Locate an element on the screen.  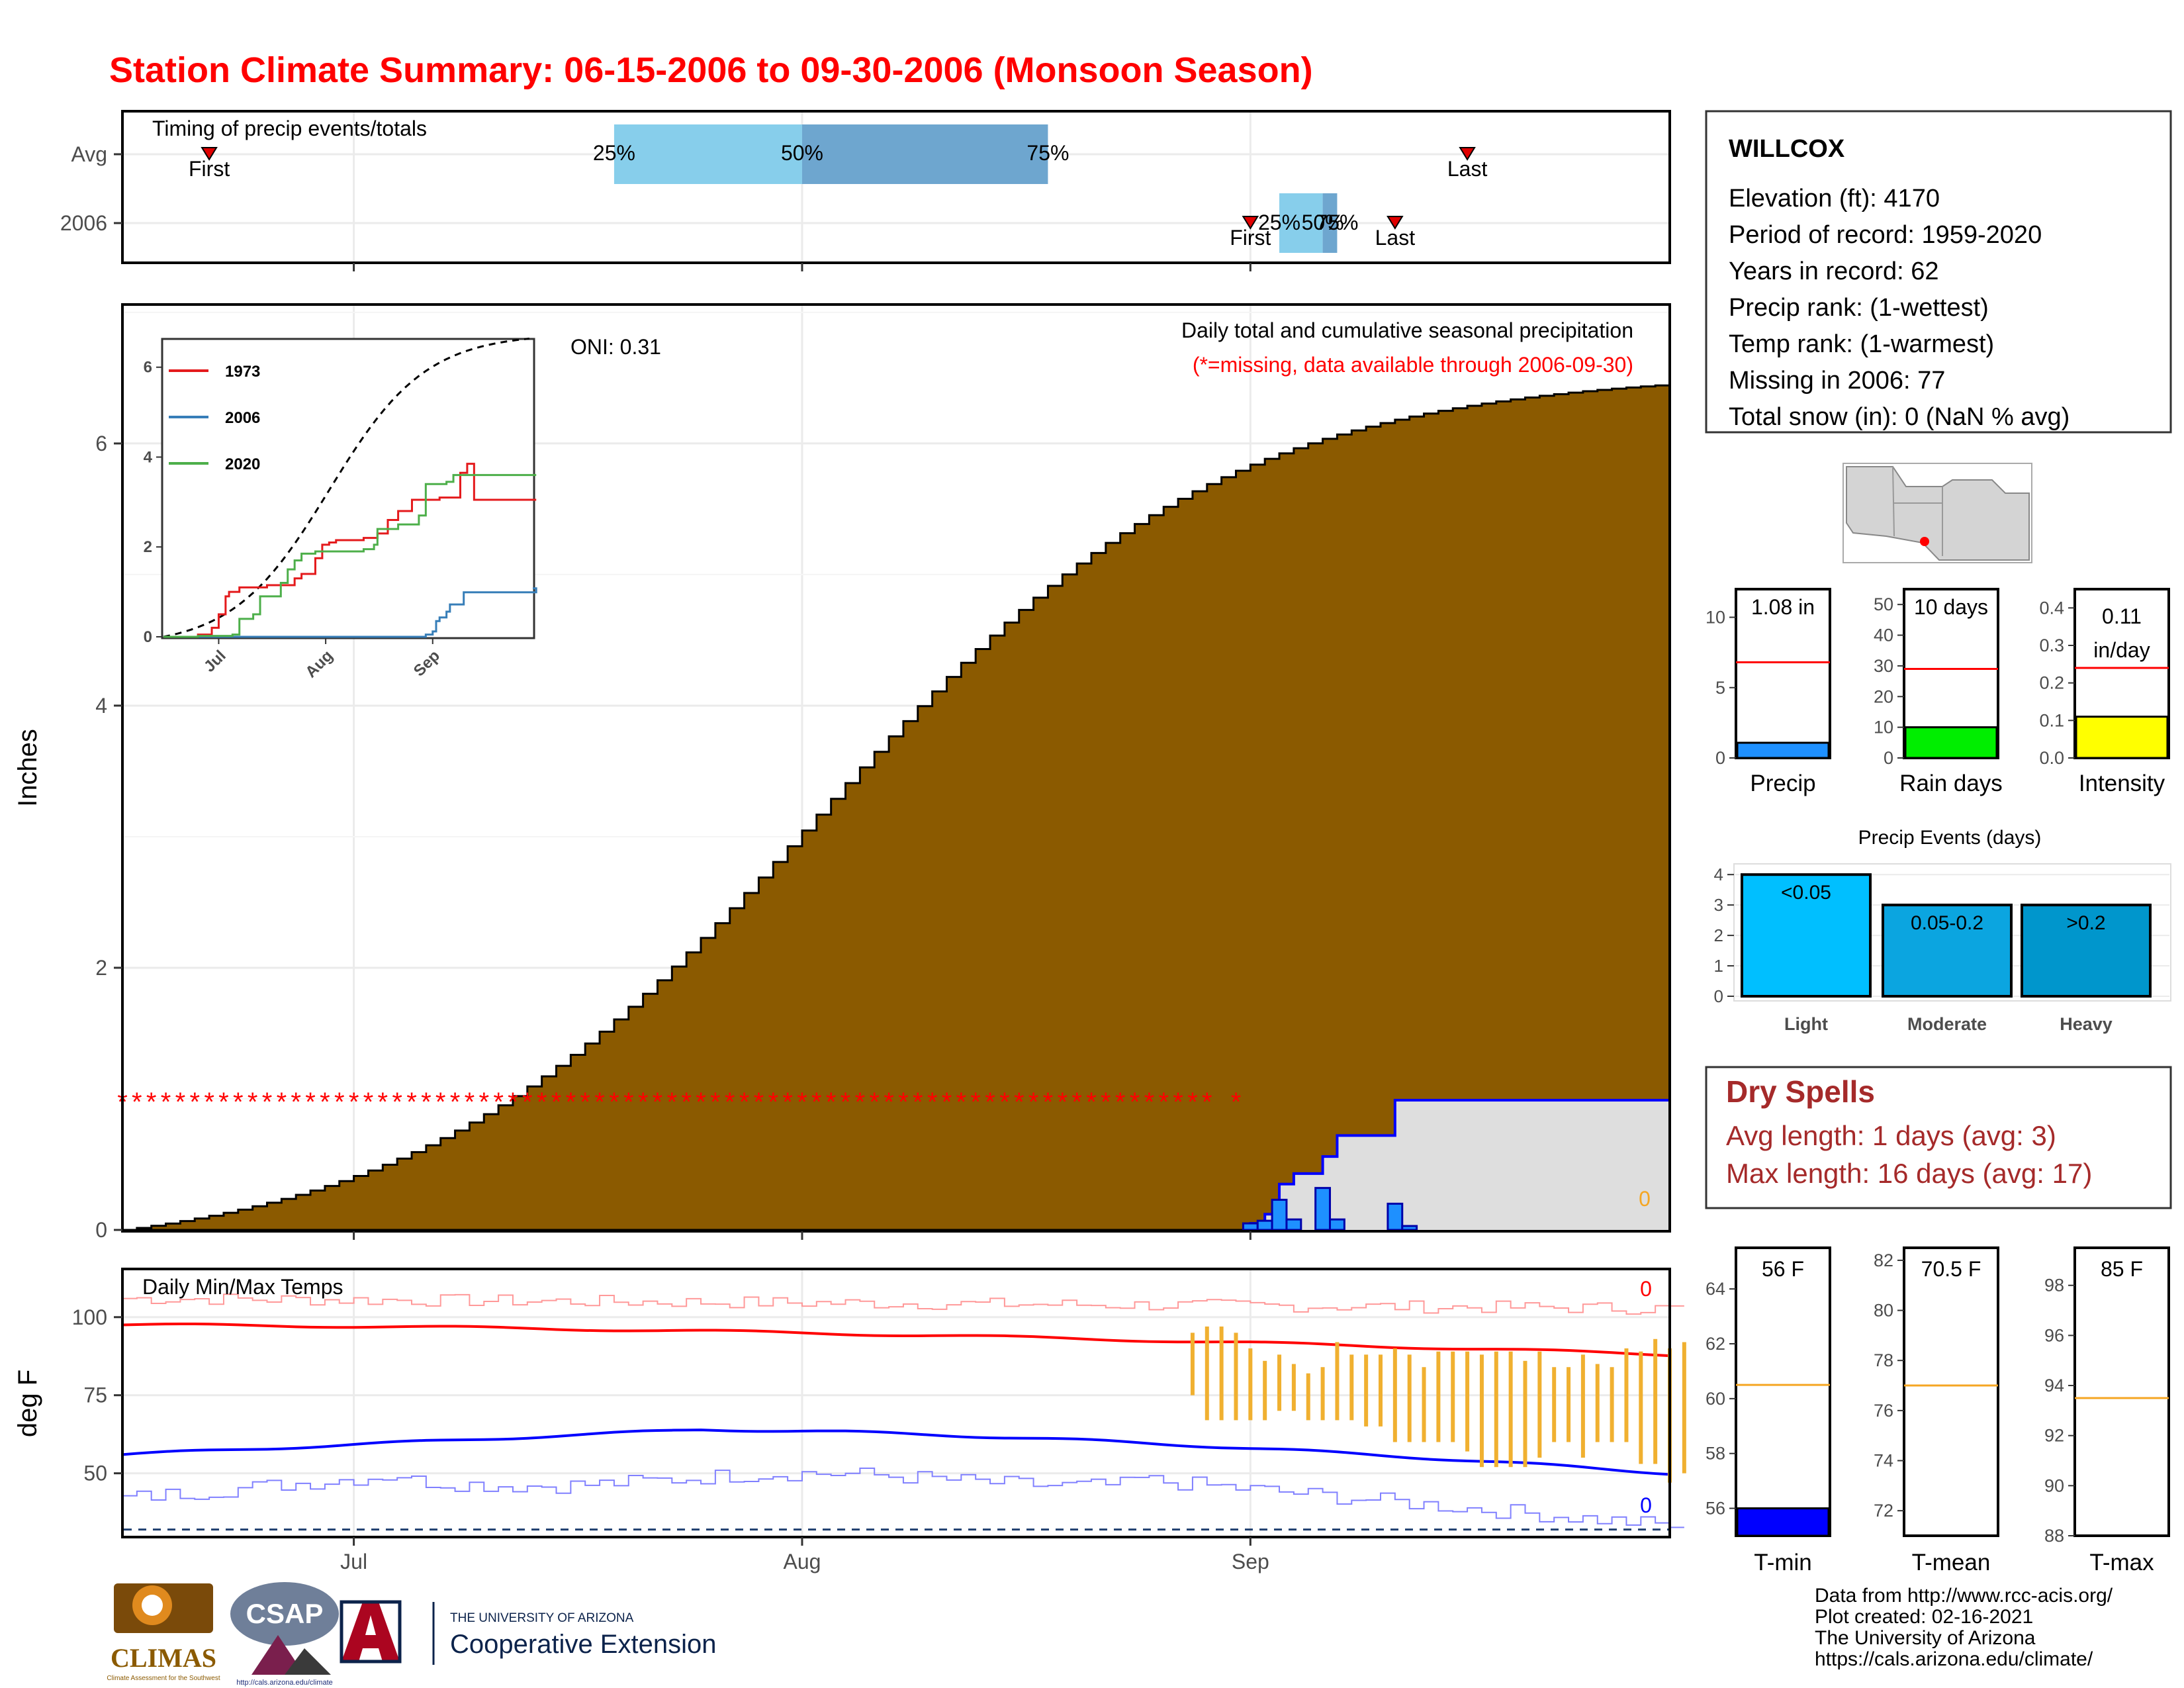
temp-ytick-label: 75 is located at coordinates (95, 1395).